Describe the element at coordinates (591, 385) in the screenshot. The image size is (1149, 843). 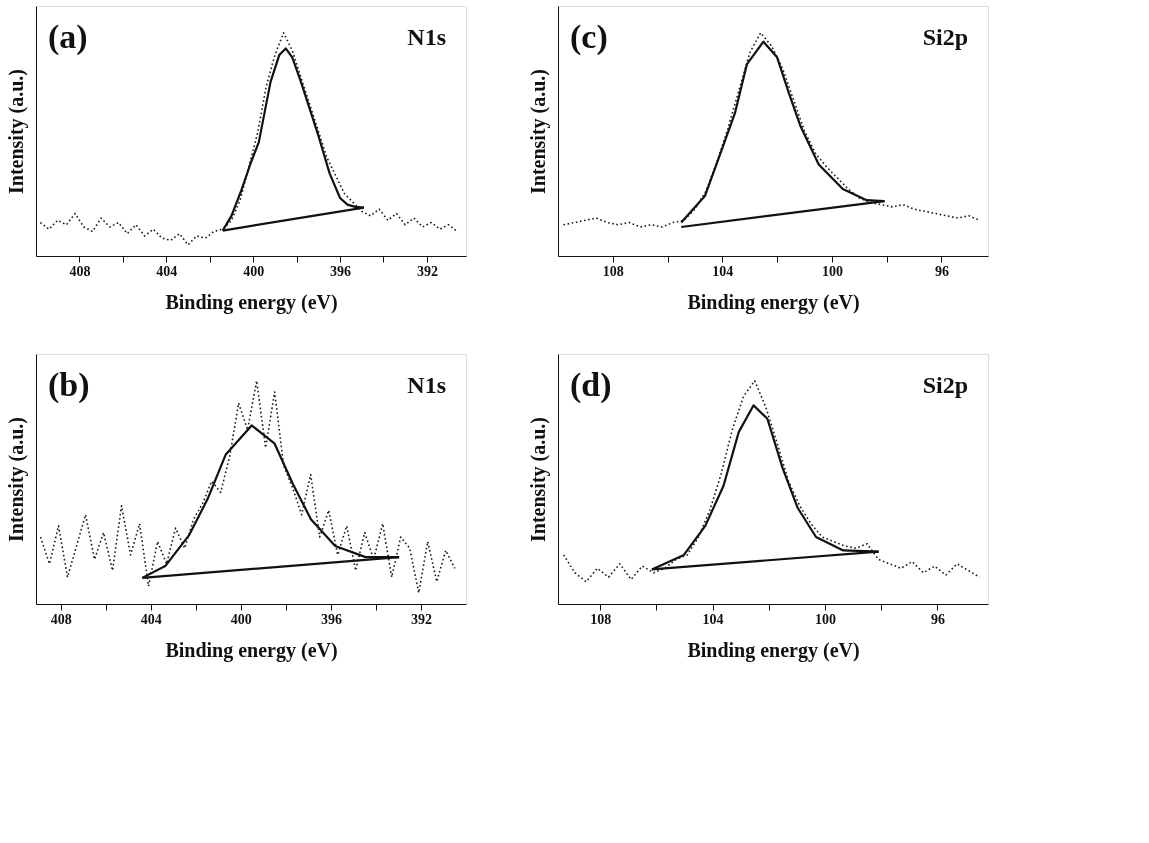
I see `annotation: (d)` at that location.